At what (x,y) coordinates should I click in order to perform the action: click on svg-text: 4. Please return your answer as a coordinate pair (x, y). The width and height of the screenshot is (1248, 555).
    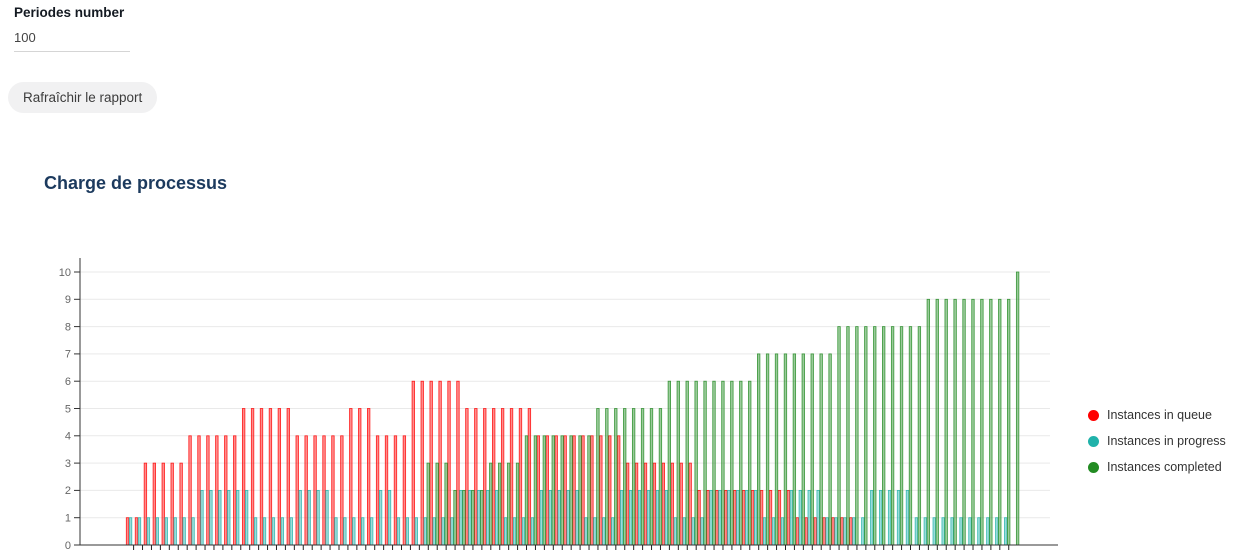
    Looking at the image, I should click on (68, 437).